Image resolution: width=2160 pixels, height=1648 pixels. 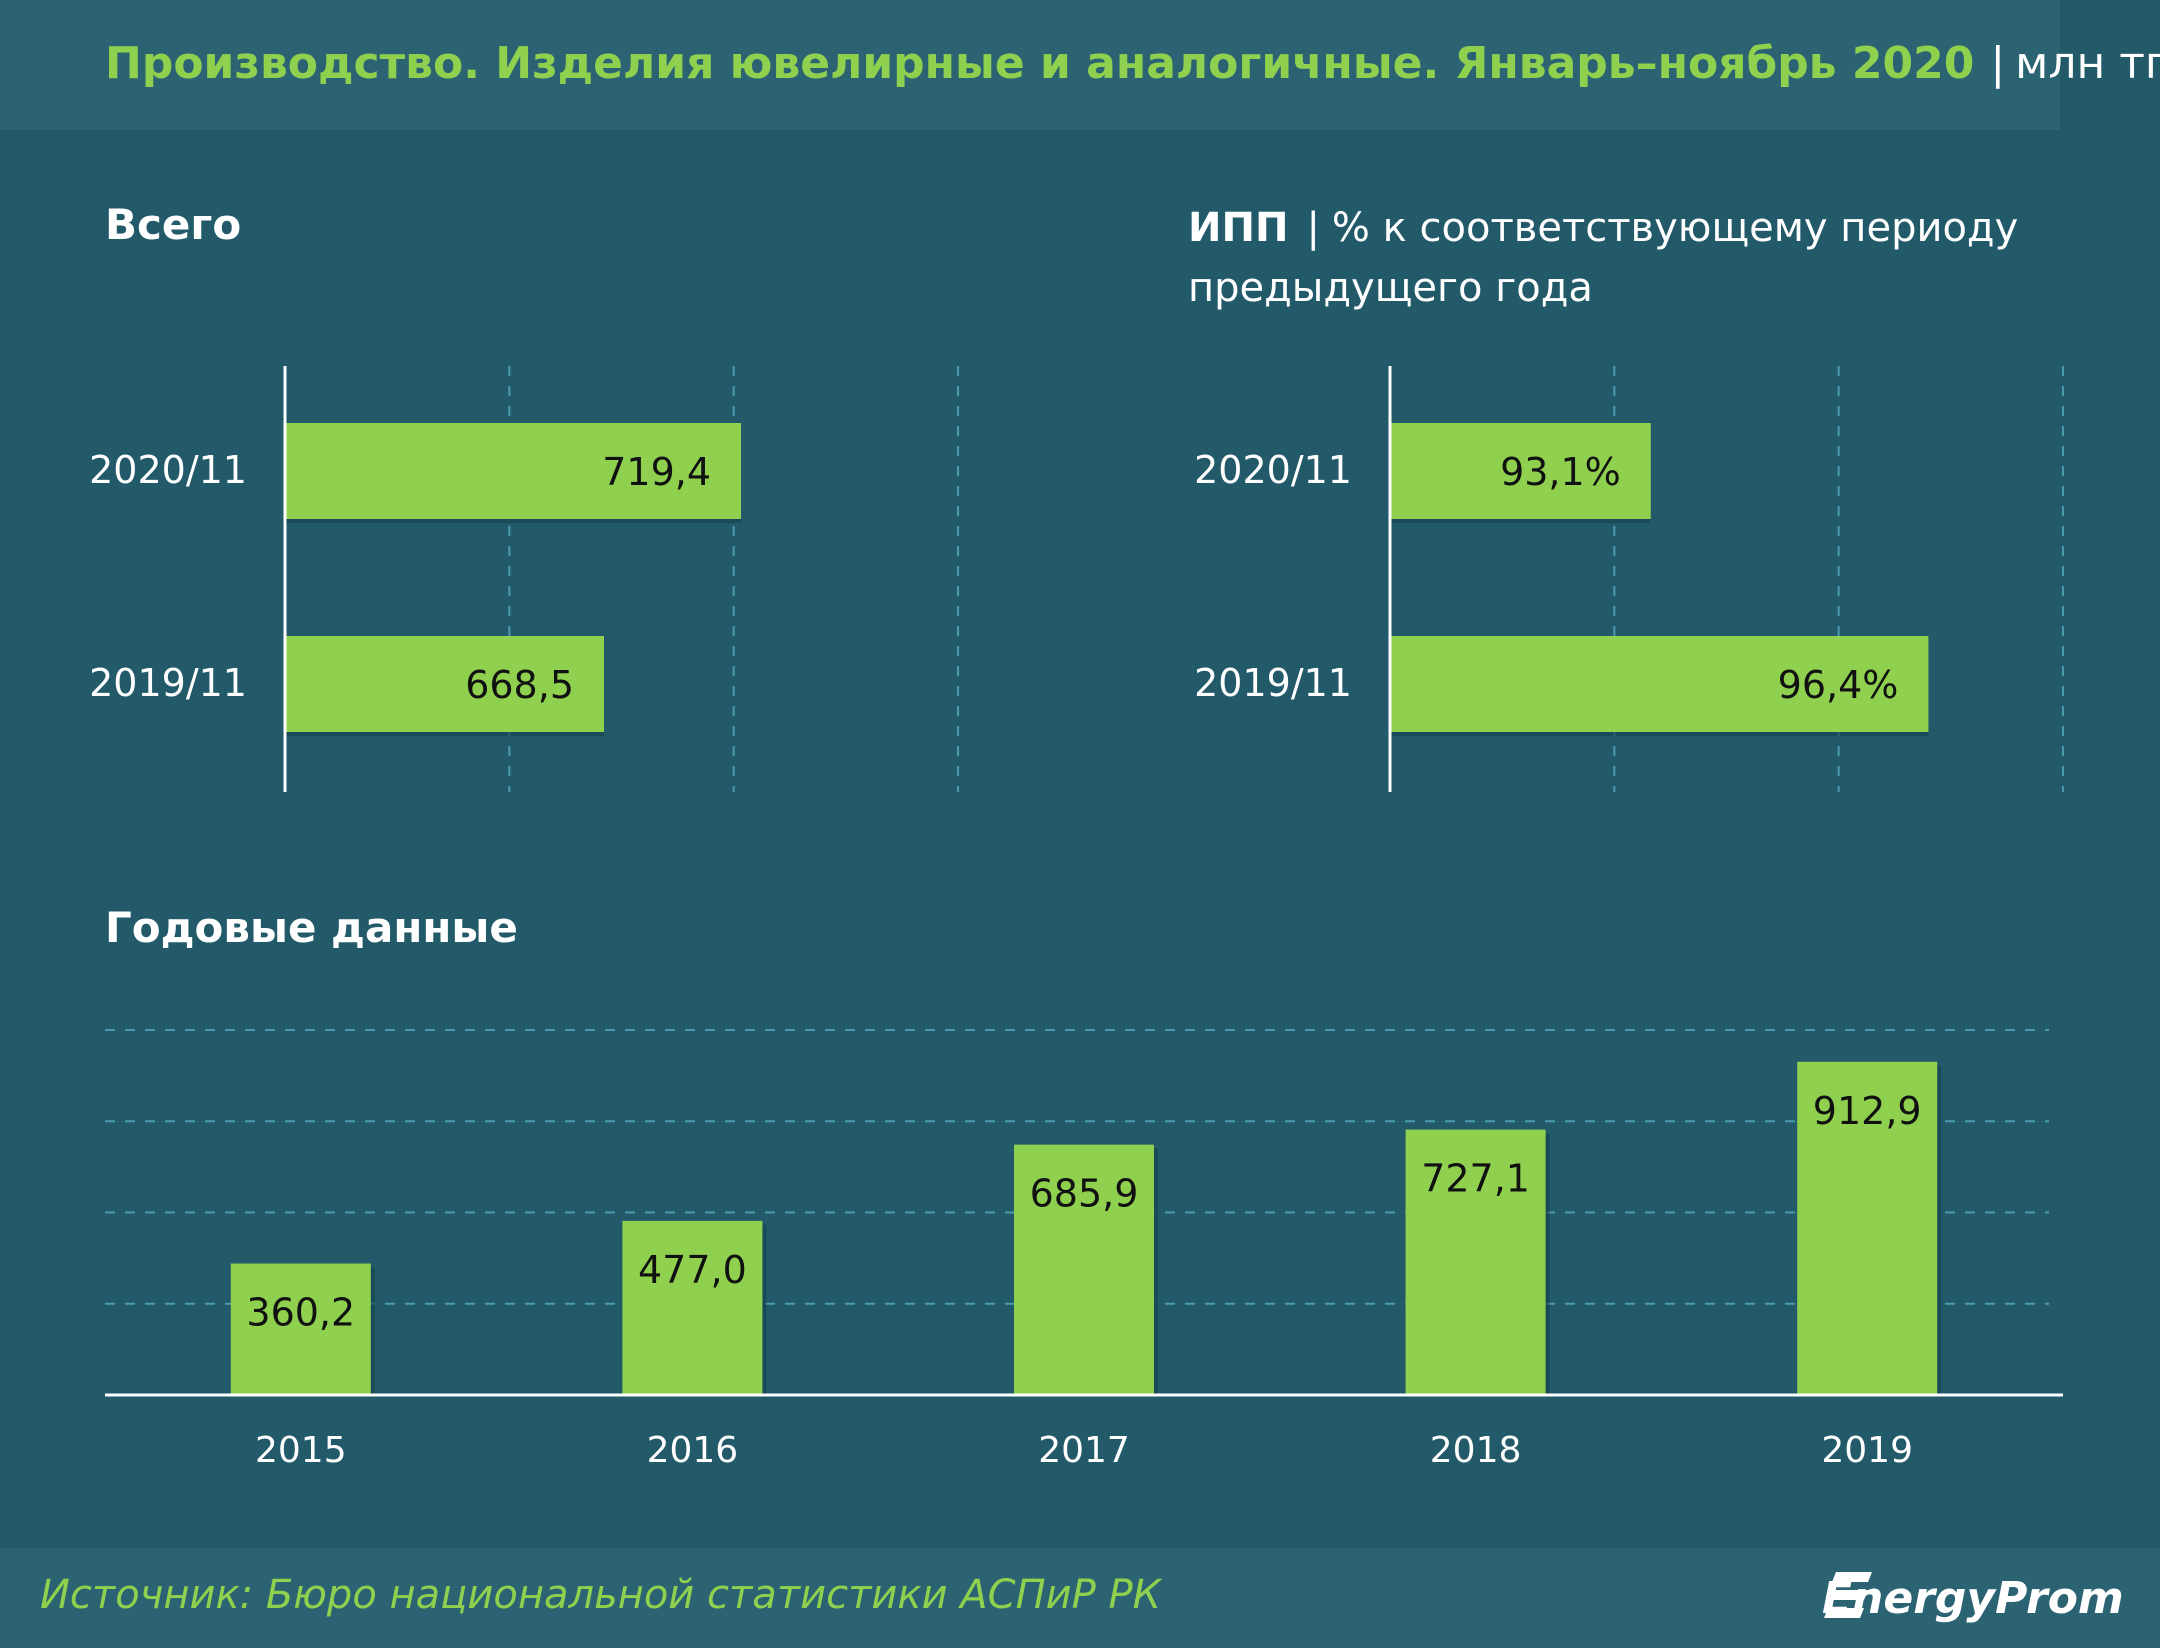 What do you see at coordinates (301, 1450) in the screenshot?
I see `annual-chart-x-tick-label: 2015` at bounding box center [301, 1450].